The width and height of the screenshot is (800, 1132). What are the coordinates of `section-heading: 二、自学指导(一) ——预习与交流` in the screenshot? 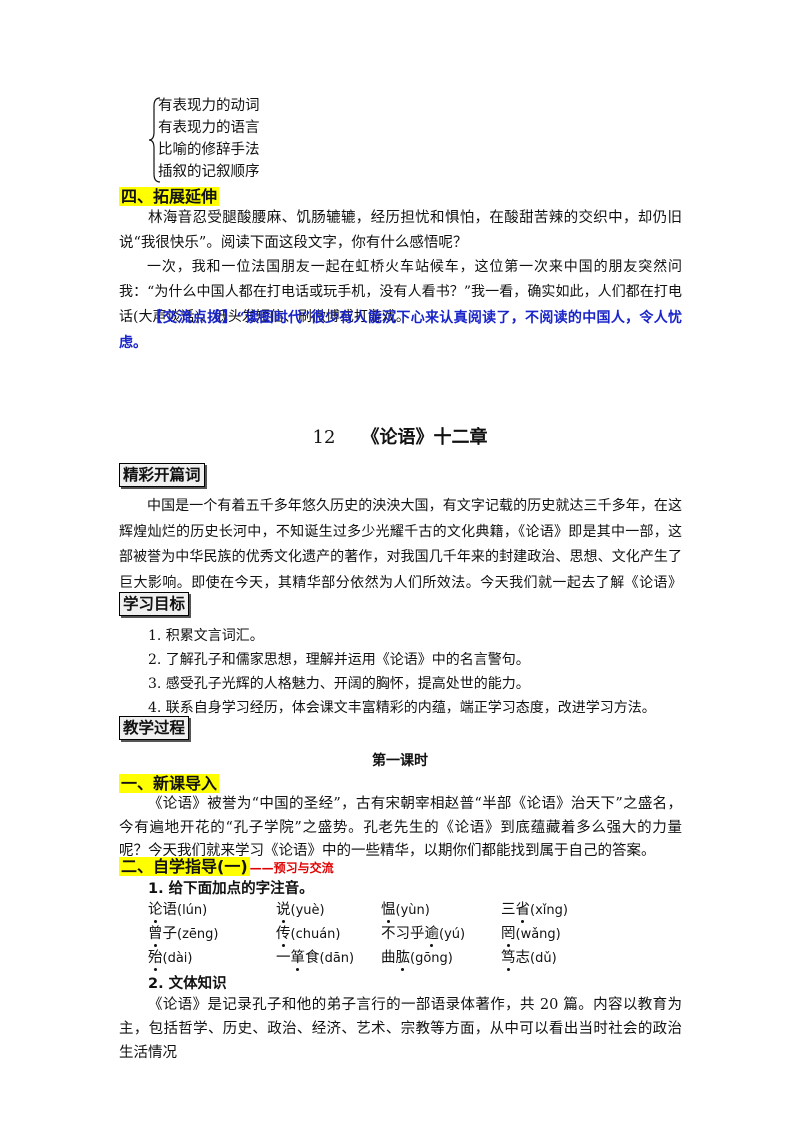 It's located at (226, 865).